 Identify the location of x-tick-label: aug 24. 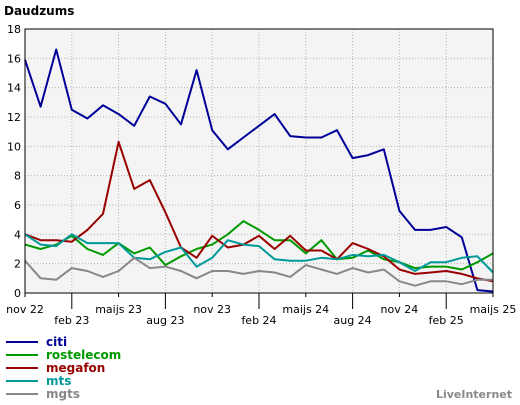
(352, 320).